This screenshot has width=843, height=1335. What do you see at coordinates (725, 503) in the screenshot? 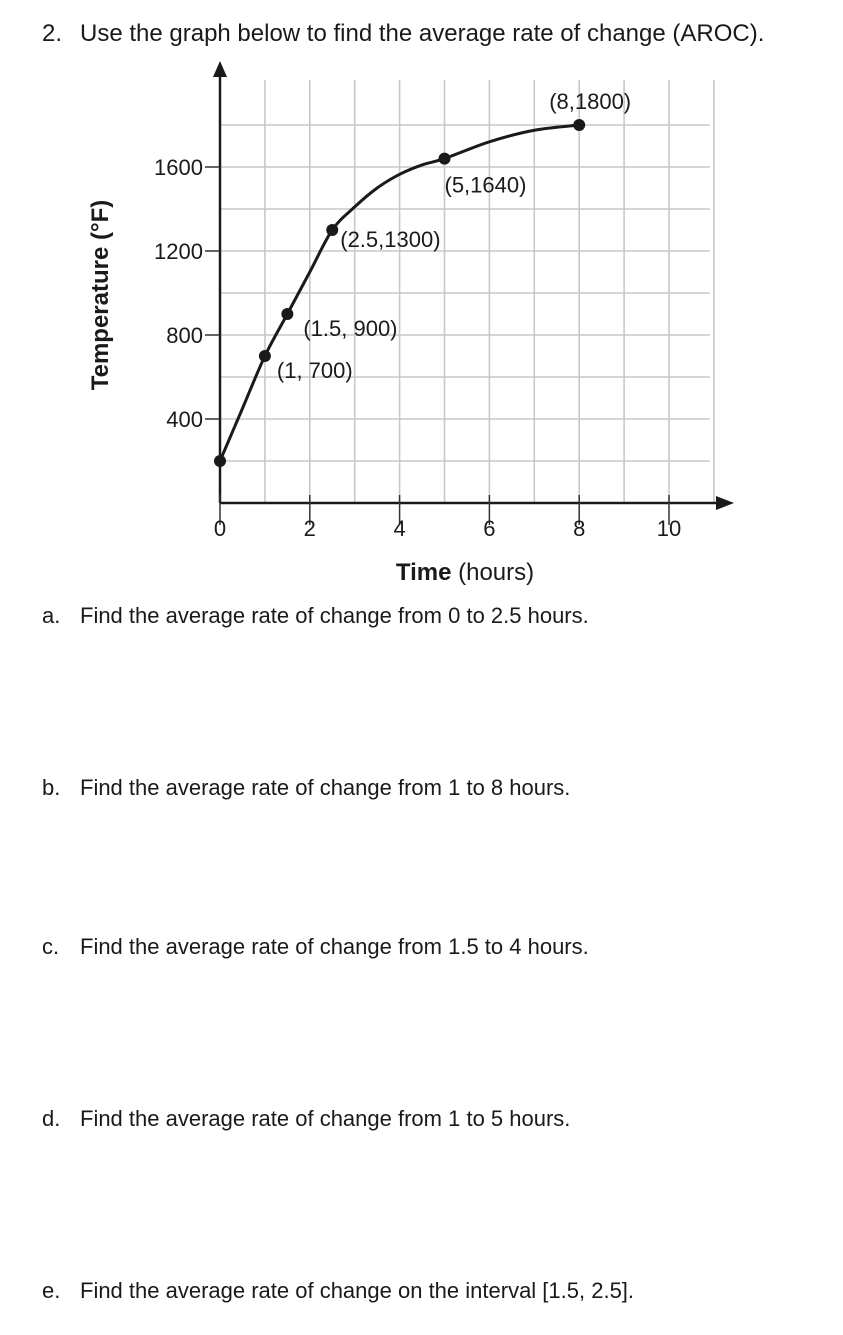
I see `x-axis-arrow` at bounding box center [725, 503].